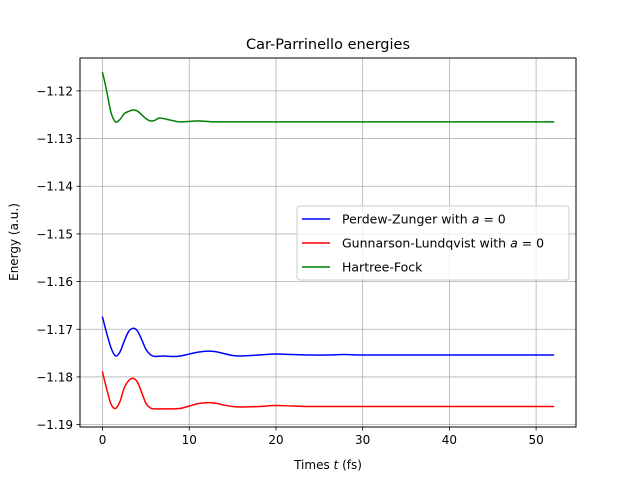  I want to click on y-tick-label: −1.14, so click(54, 187).